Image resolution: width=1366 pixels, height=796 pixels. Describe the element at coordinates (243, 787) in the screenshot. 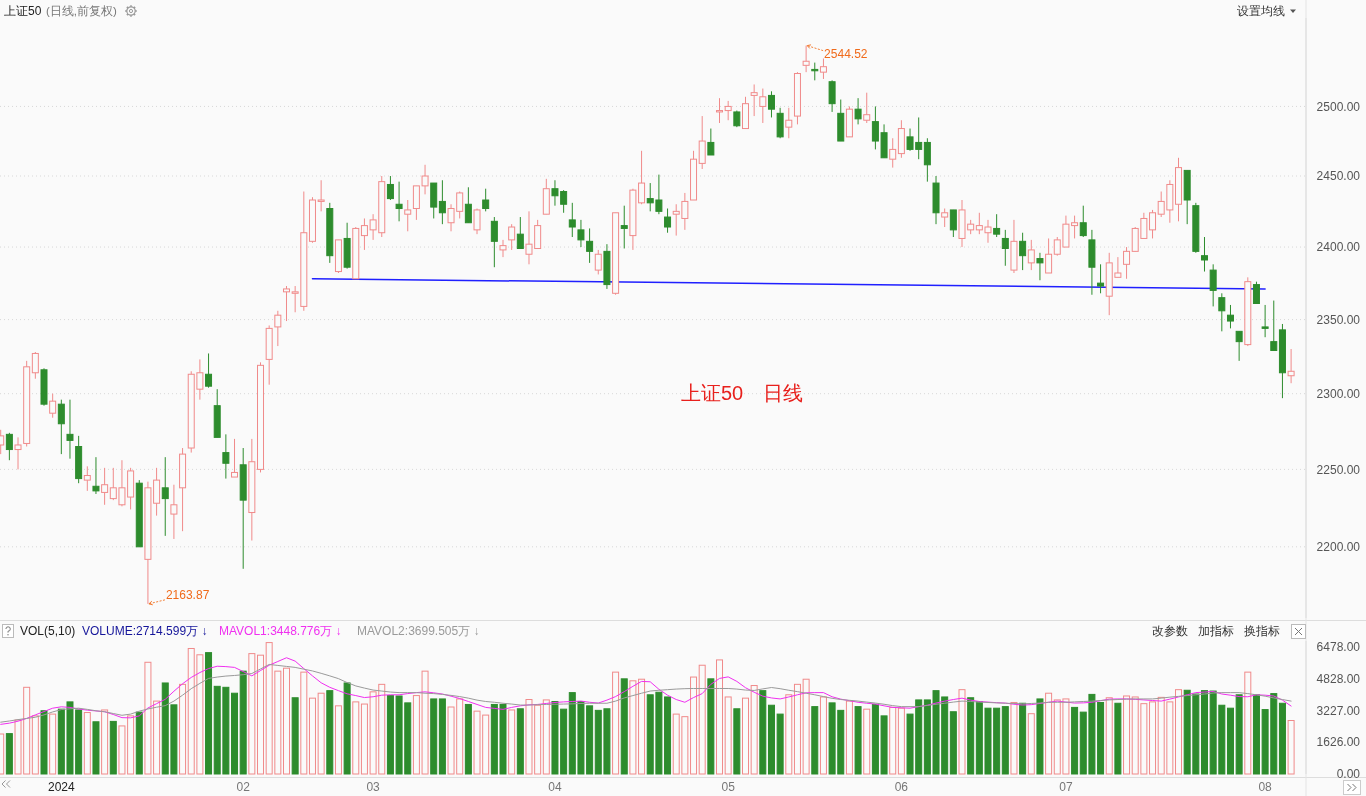

I see `x-tick-label: 02` at that location.